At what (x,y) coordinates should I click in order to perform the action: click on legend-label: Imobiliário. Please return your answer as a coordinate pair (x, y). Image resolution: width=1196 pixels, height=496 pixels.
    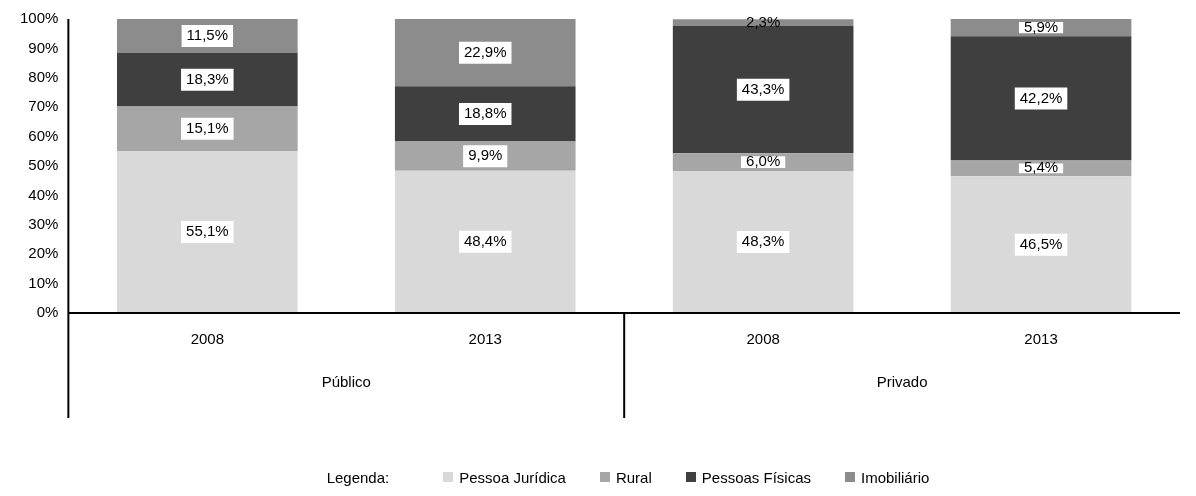
    Looking at the image, I should click on (895, 477).